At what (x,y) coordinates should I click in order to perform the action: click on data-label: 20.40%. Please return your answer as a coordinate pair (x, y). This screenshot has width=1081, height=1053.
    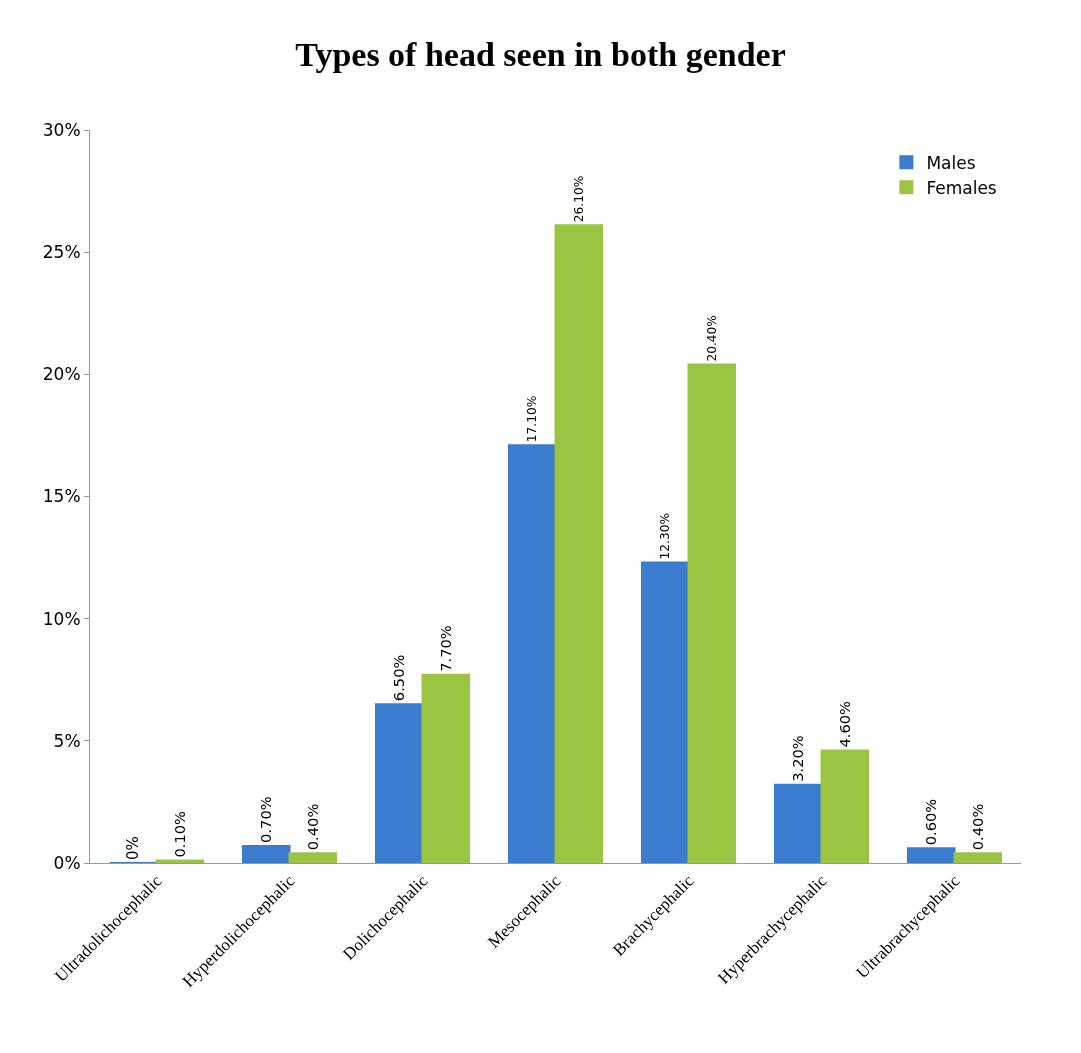
    Looking at the image, I should click on (711, 338).